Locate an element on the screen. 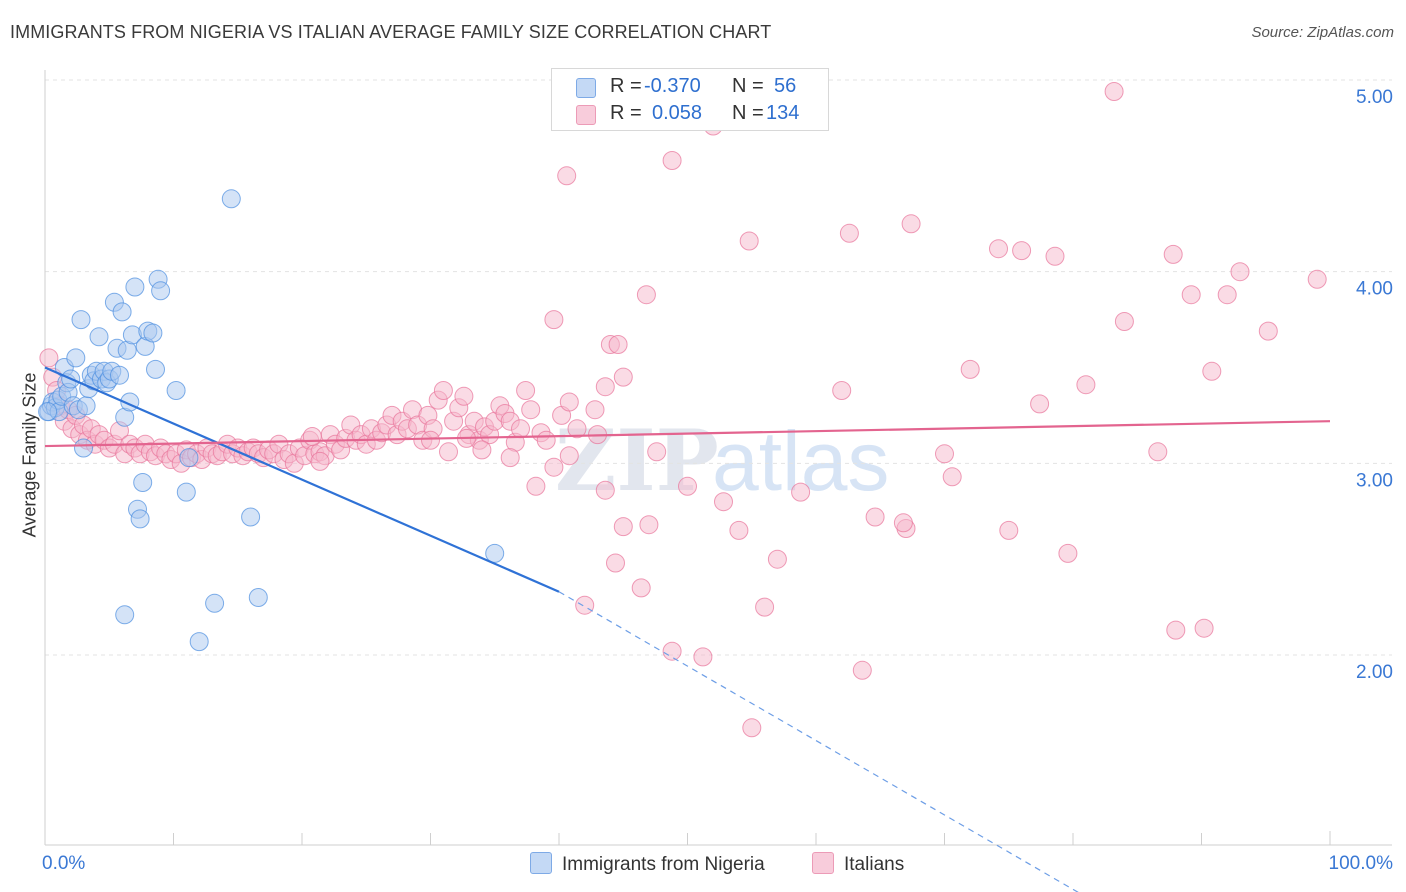 This screenshot has width=1406, height=892. legend-item-nigeria: Immigrants from Nigeria is located at coordinates (647, 864).